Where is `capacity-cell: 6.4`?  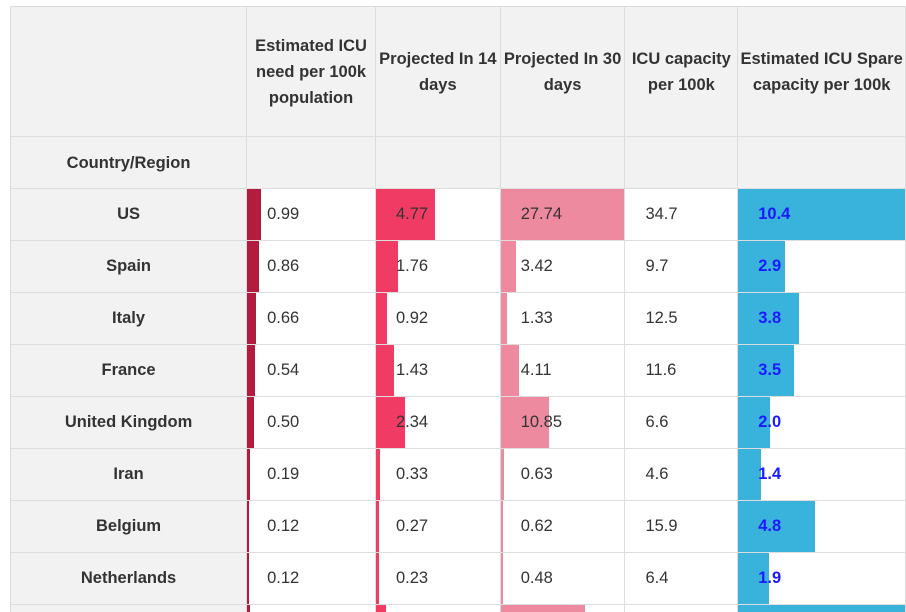 capacity-cell: 6.4 is located at coordinates (681, 578).